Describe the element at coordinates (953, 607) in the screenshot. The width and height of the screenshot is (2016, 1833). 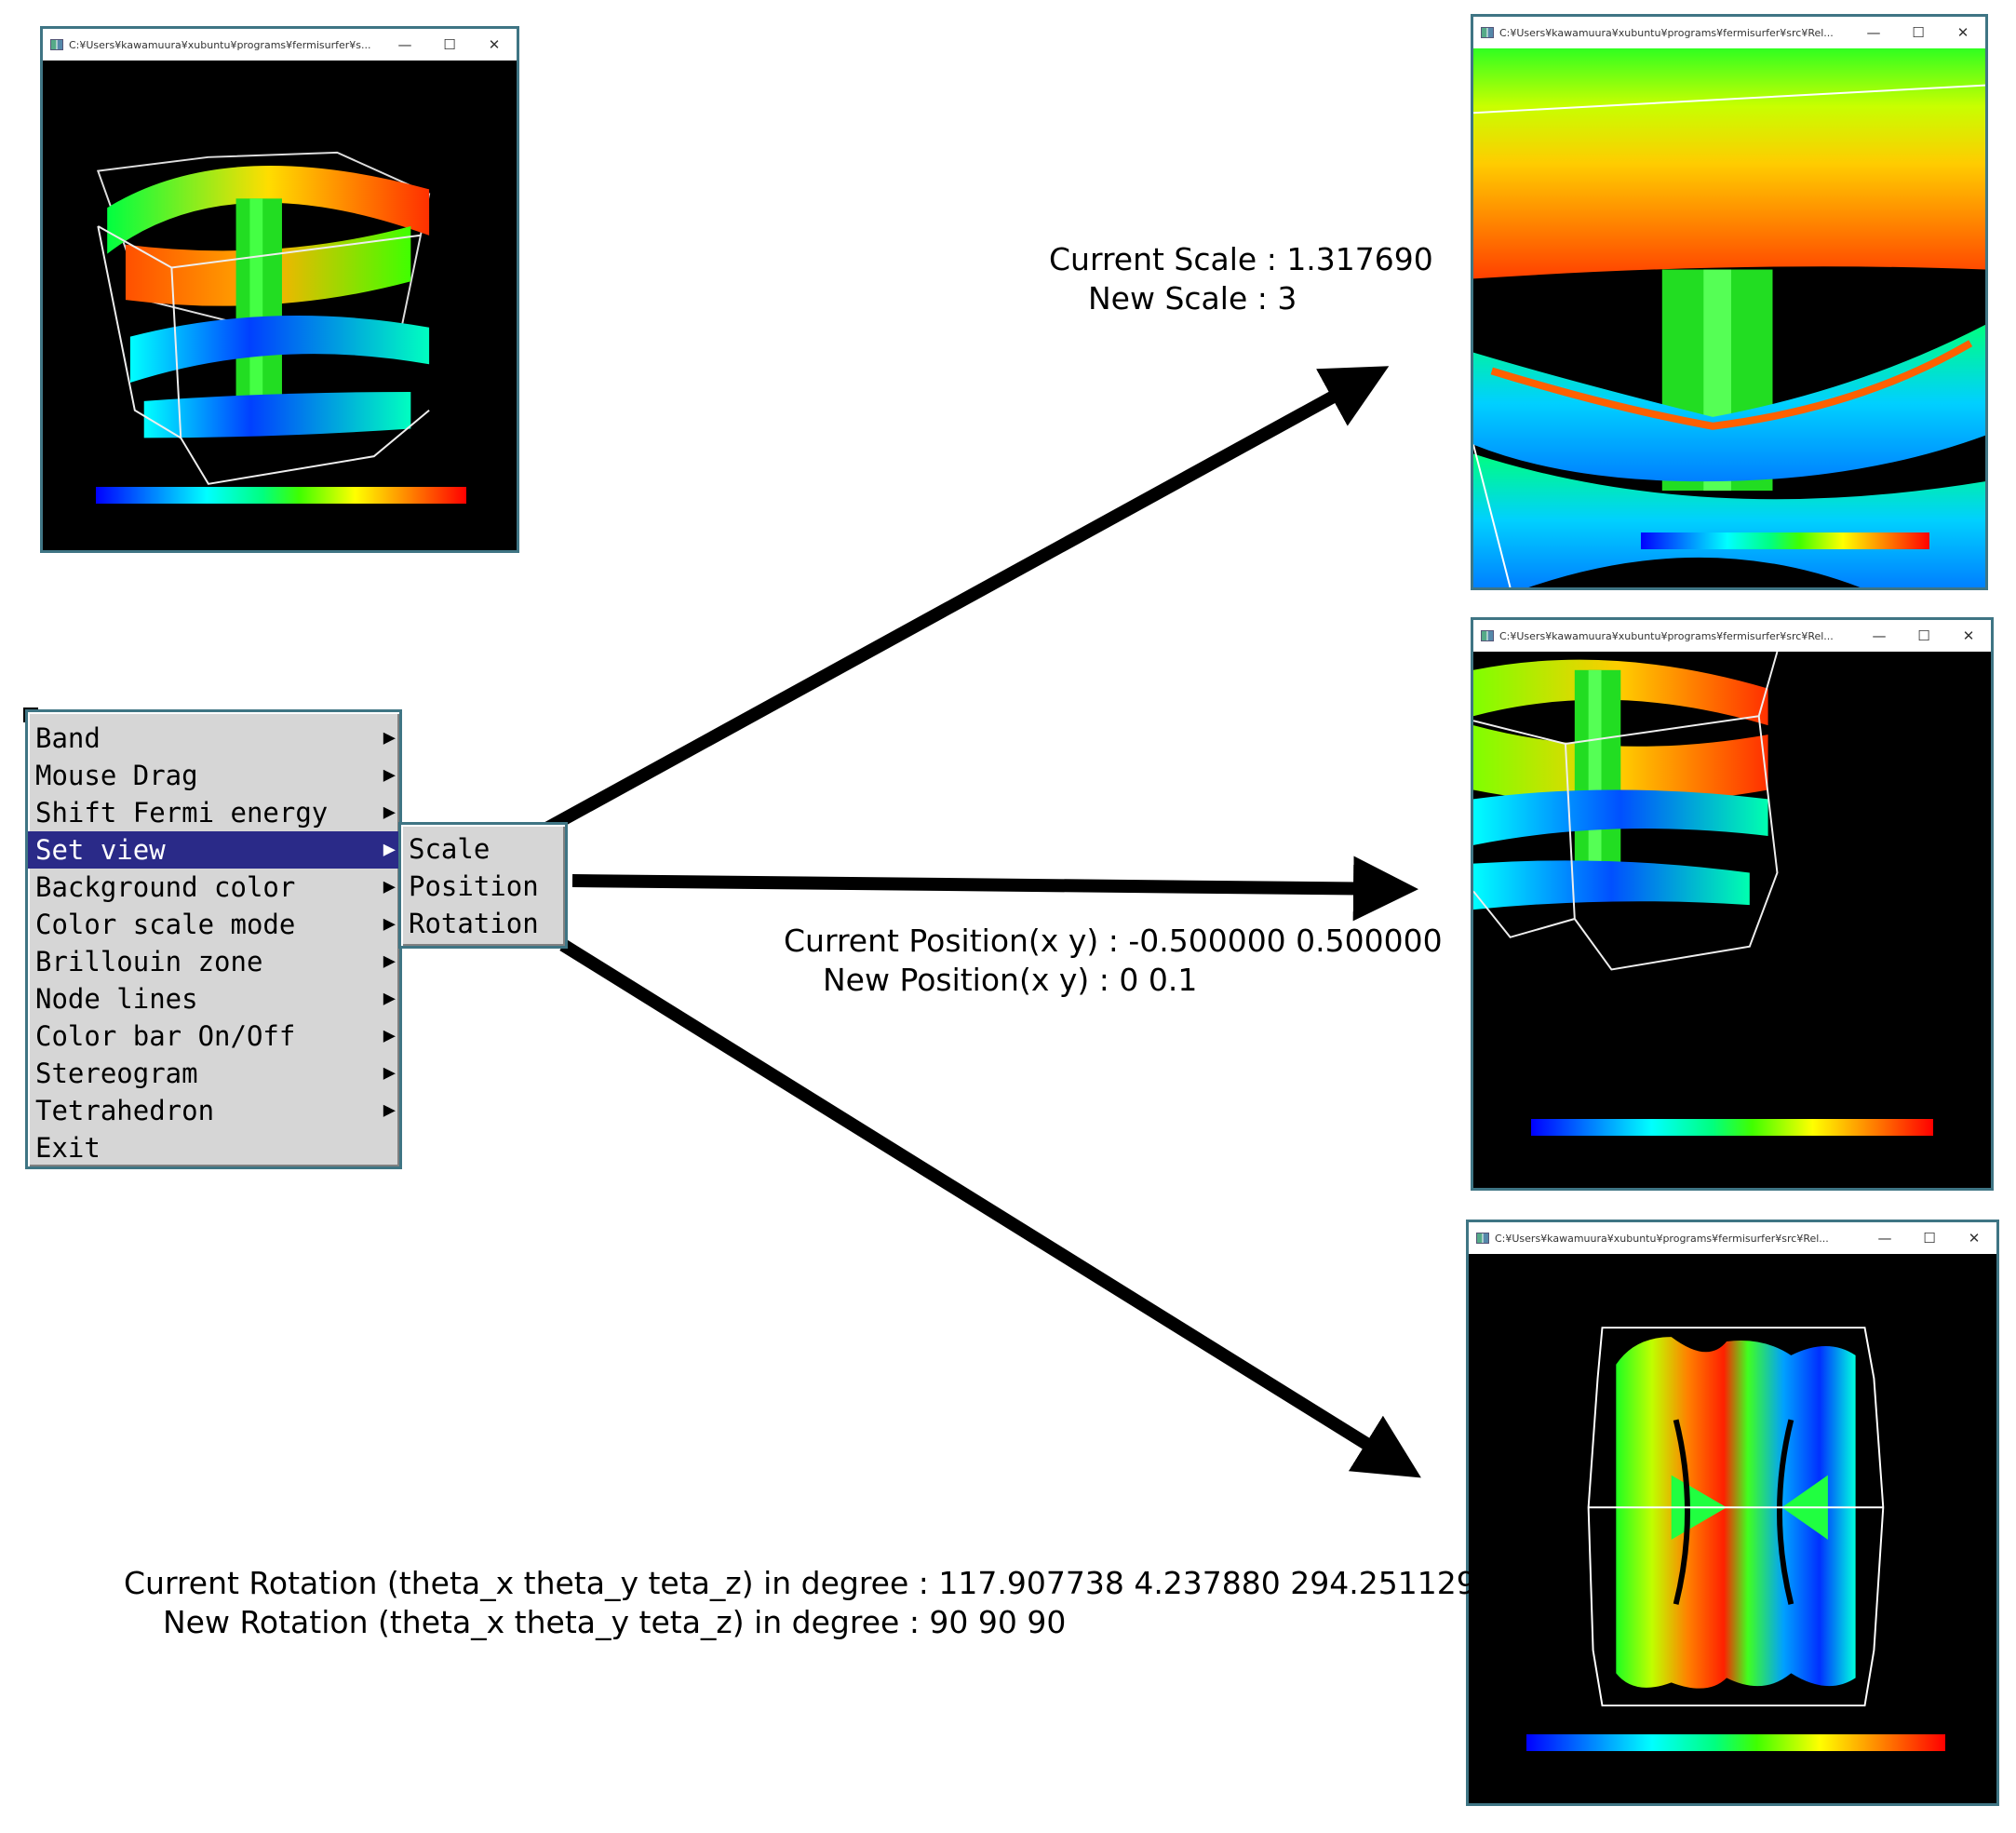
I see `arrow-scale` at that location.